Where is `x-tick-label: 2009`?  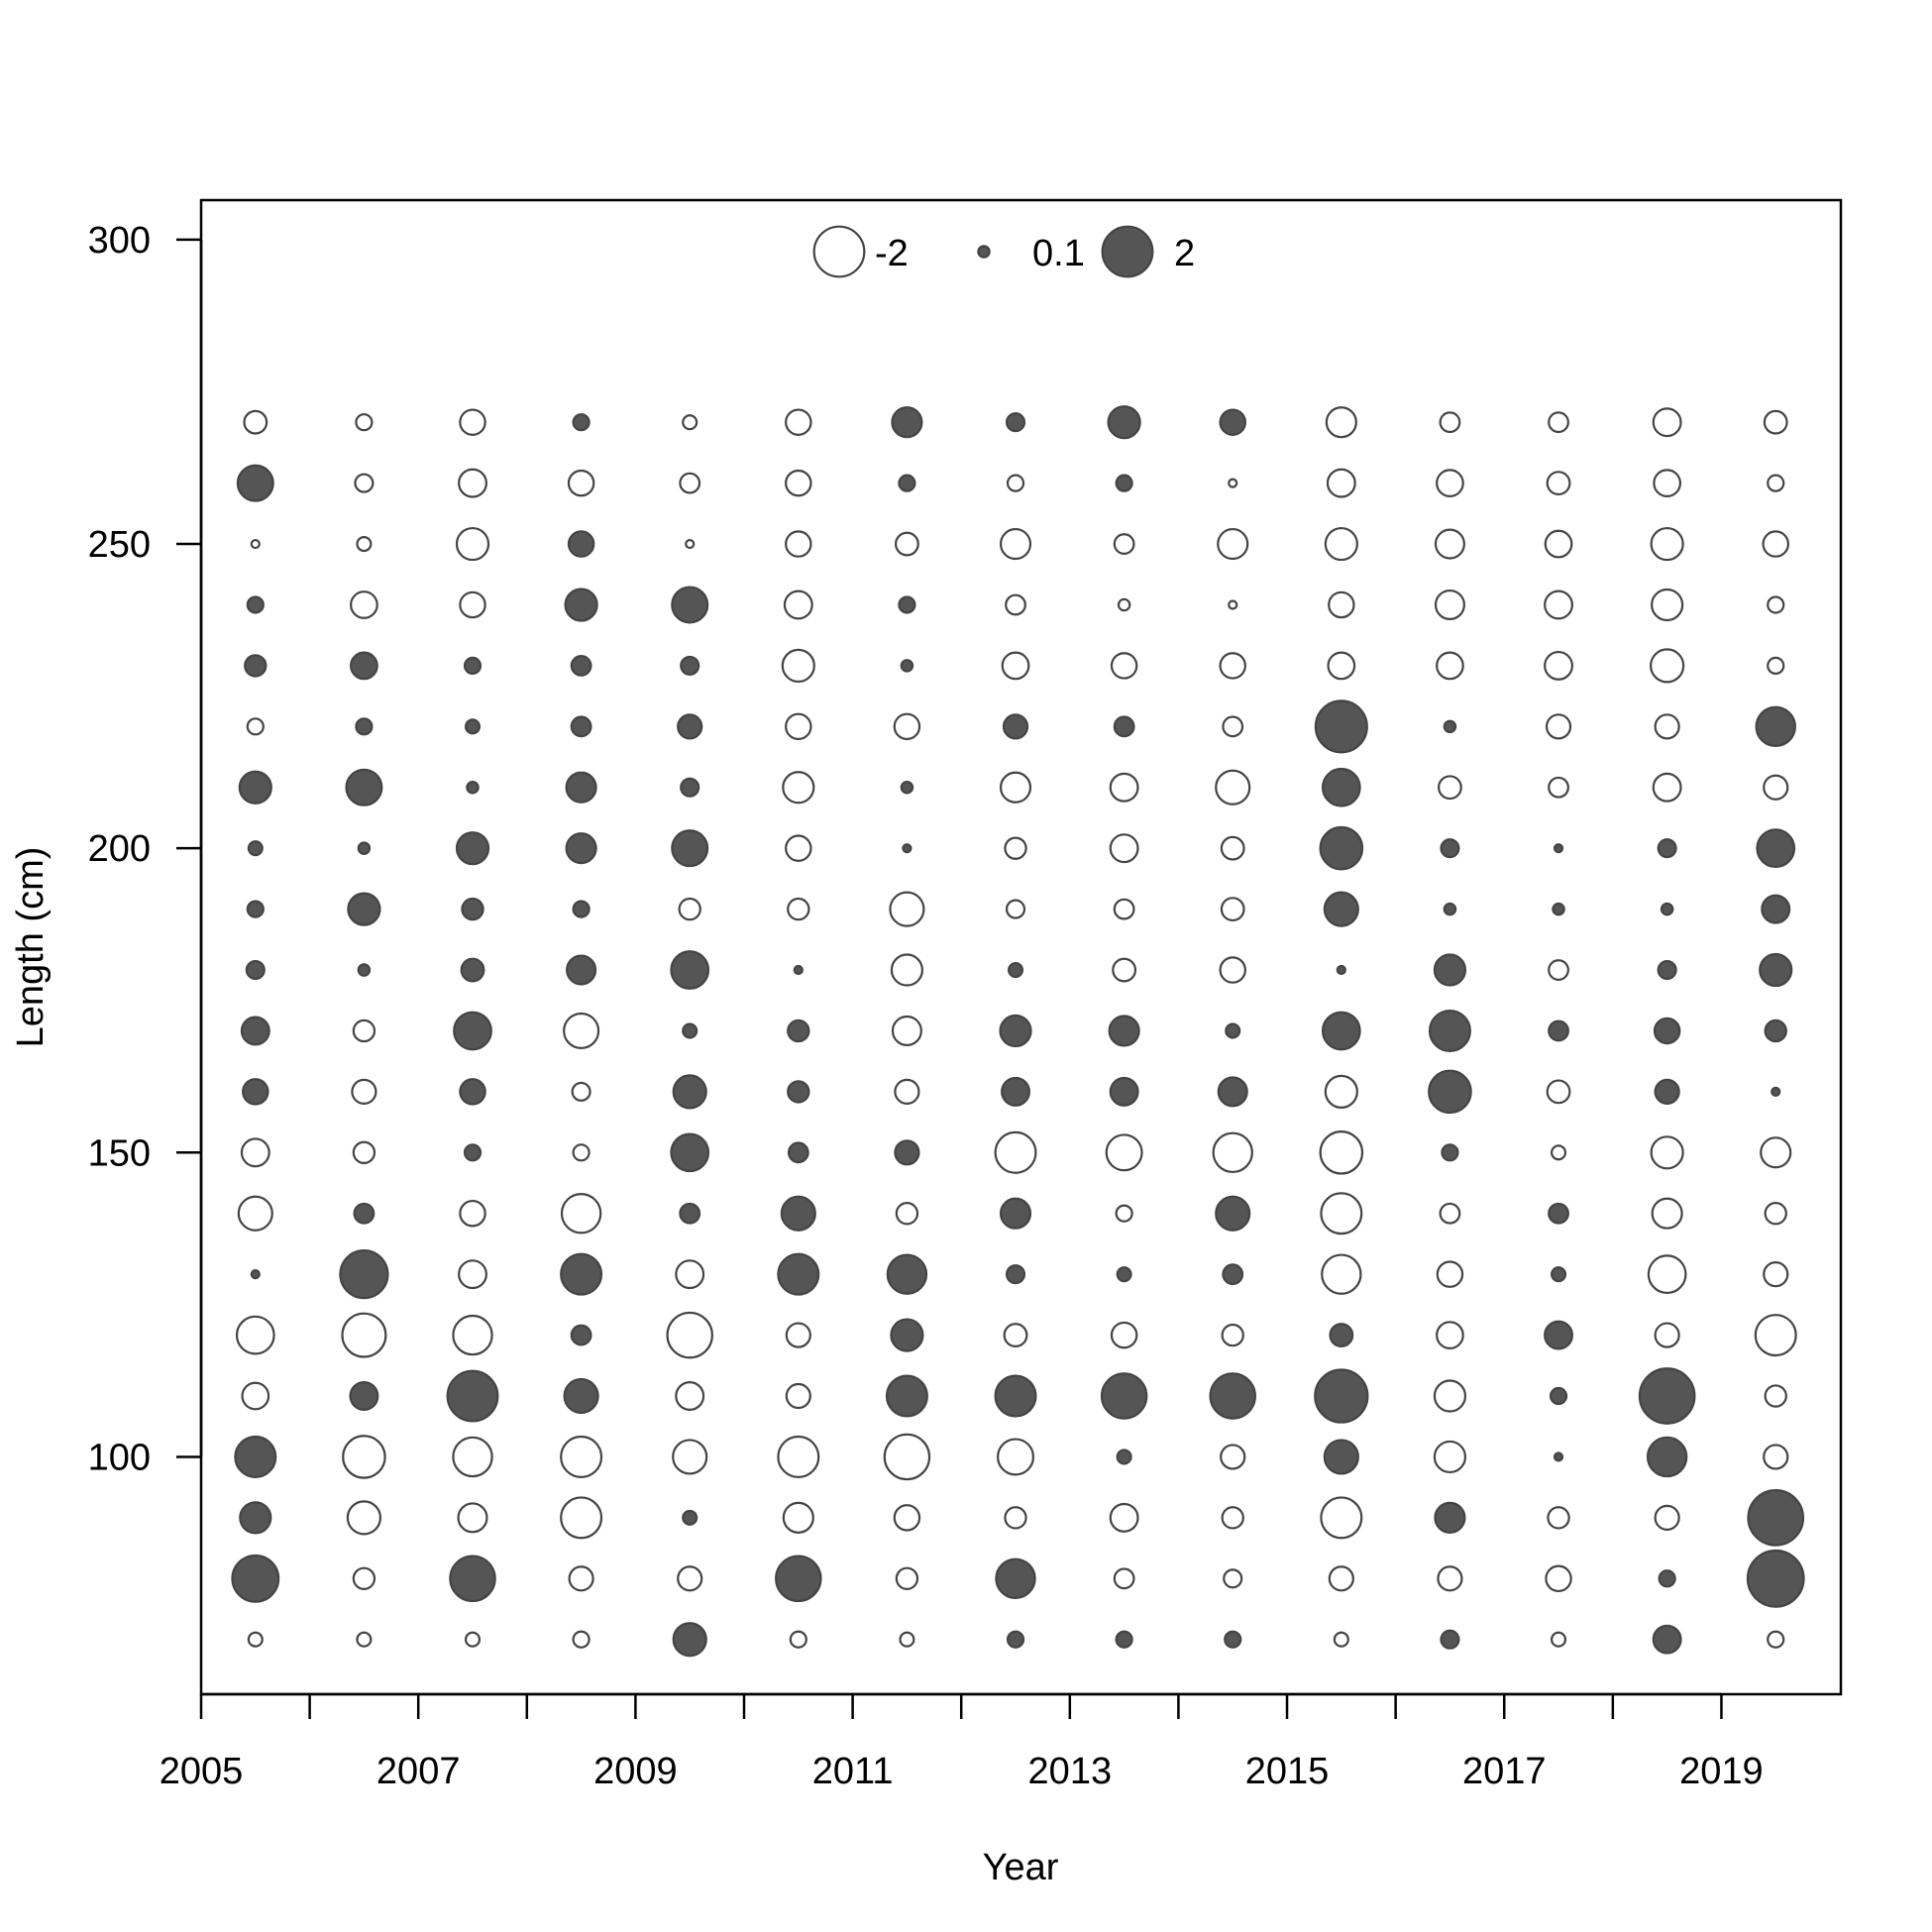 x-tick-label: 2009 is located at coordinates (635, 1771).